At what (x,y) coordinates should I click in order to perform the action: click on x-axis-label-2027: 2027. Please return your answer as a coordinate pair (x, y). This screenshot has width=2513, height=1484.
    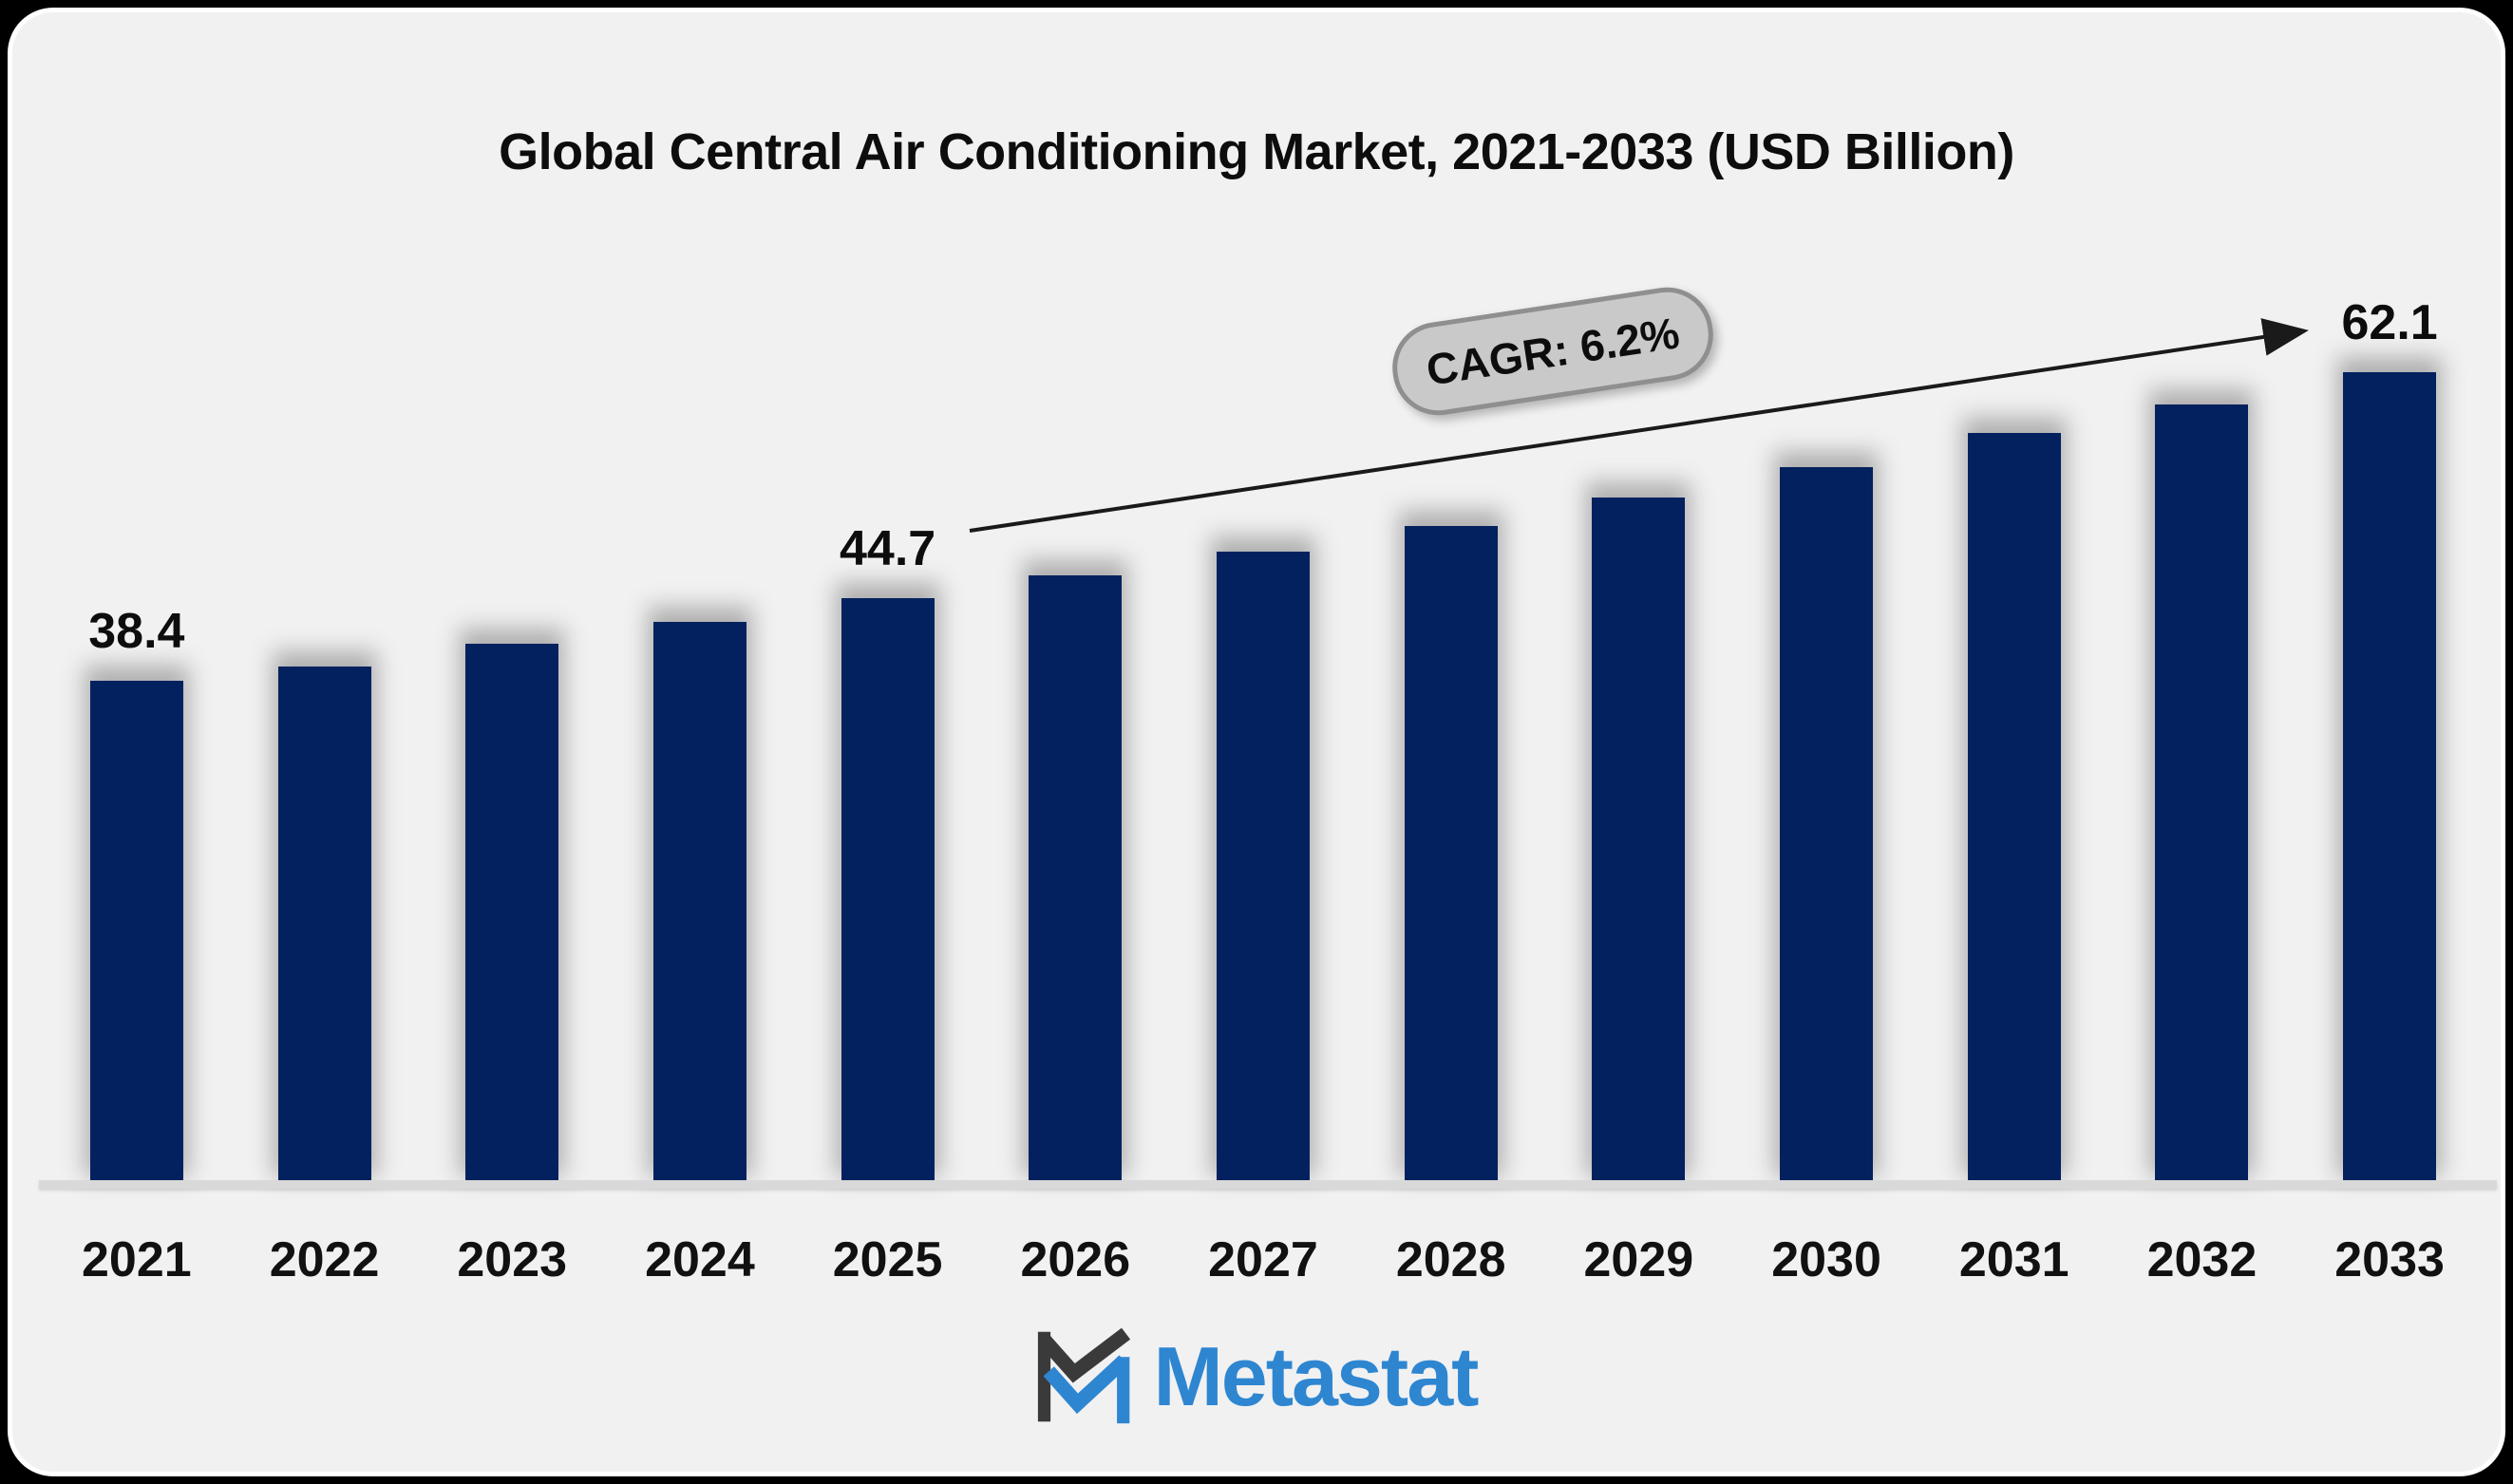
    Looking at the image, I should click on (1263, 1260).